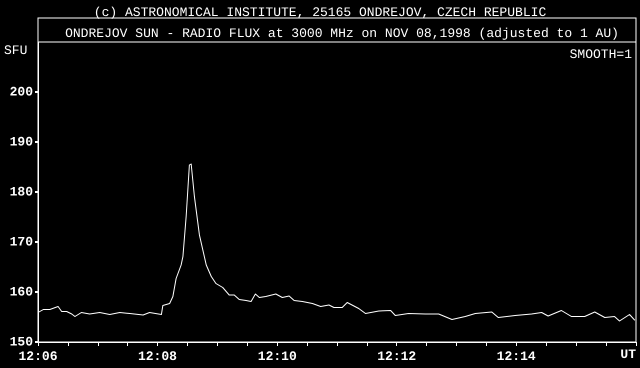  I want to click on x-tick-label: 12:06, so click(38, 356).